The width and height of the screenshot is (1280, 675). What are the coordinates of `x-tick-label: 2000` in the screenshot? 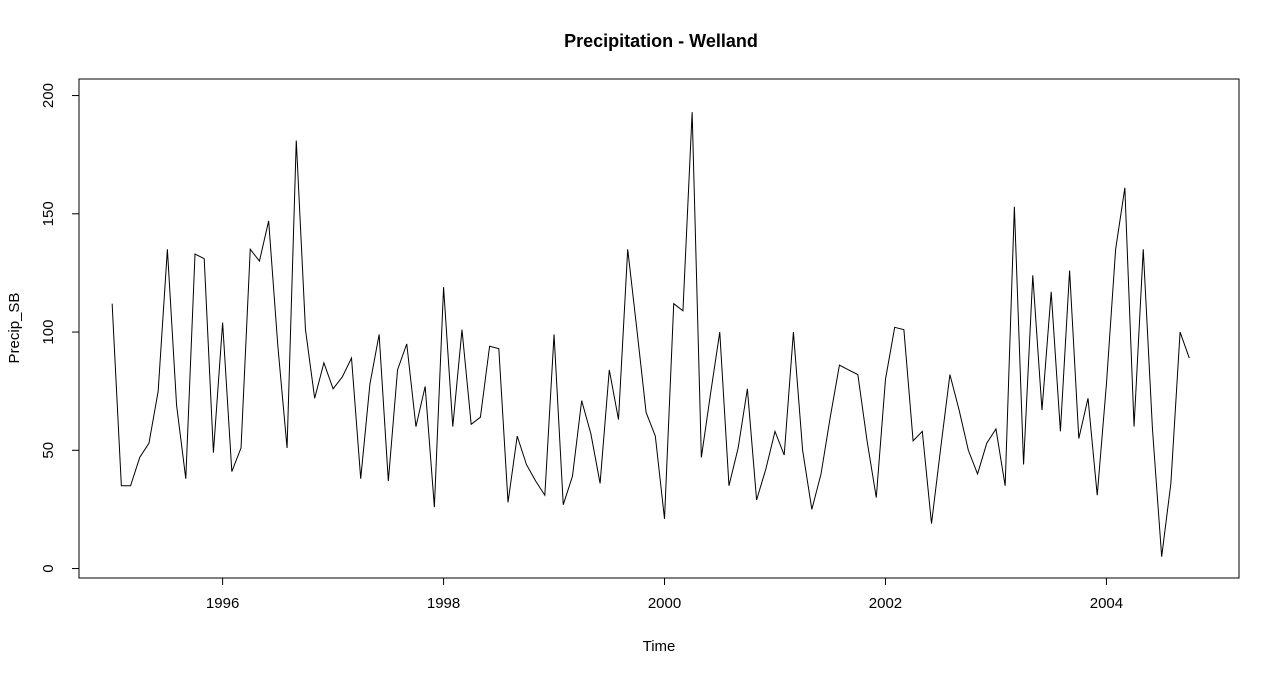 It's located at (664, 603).